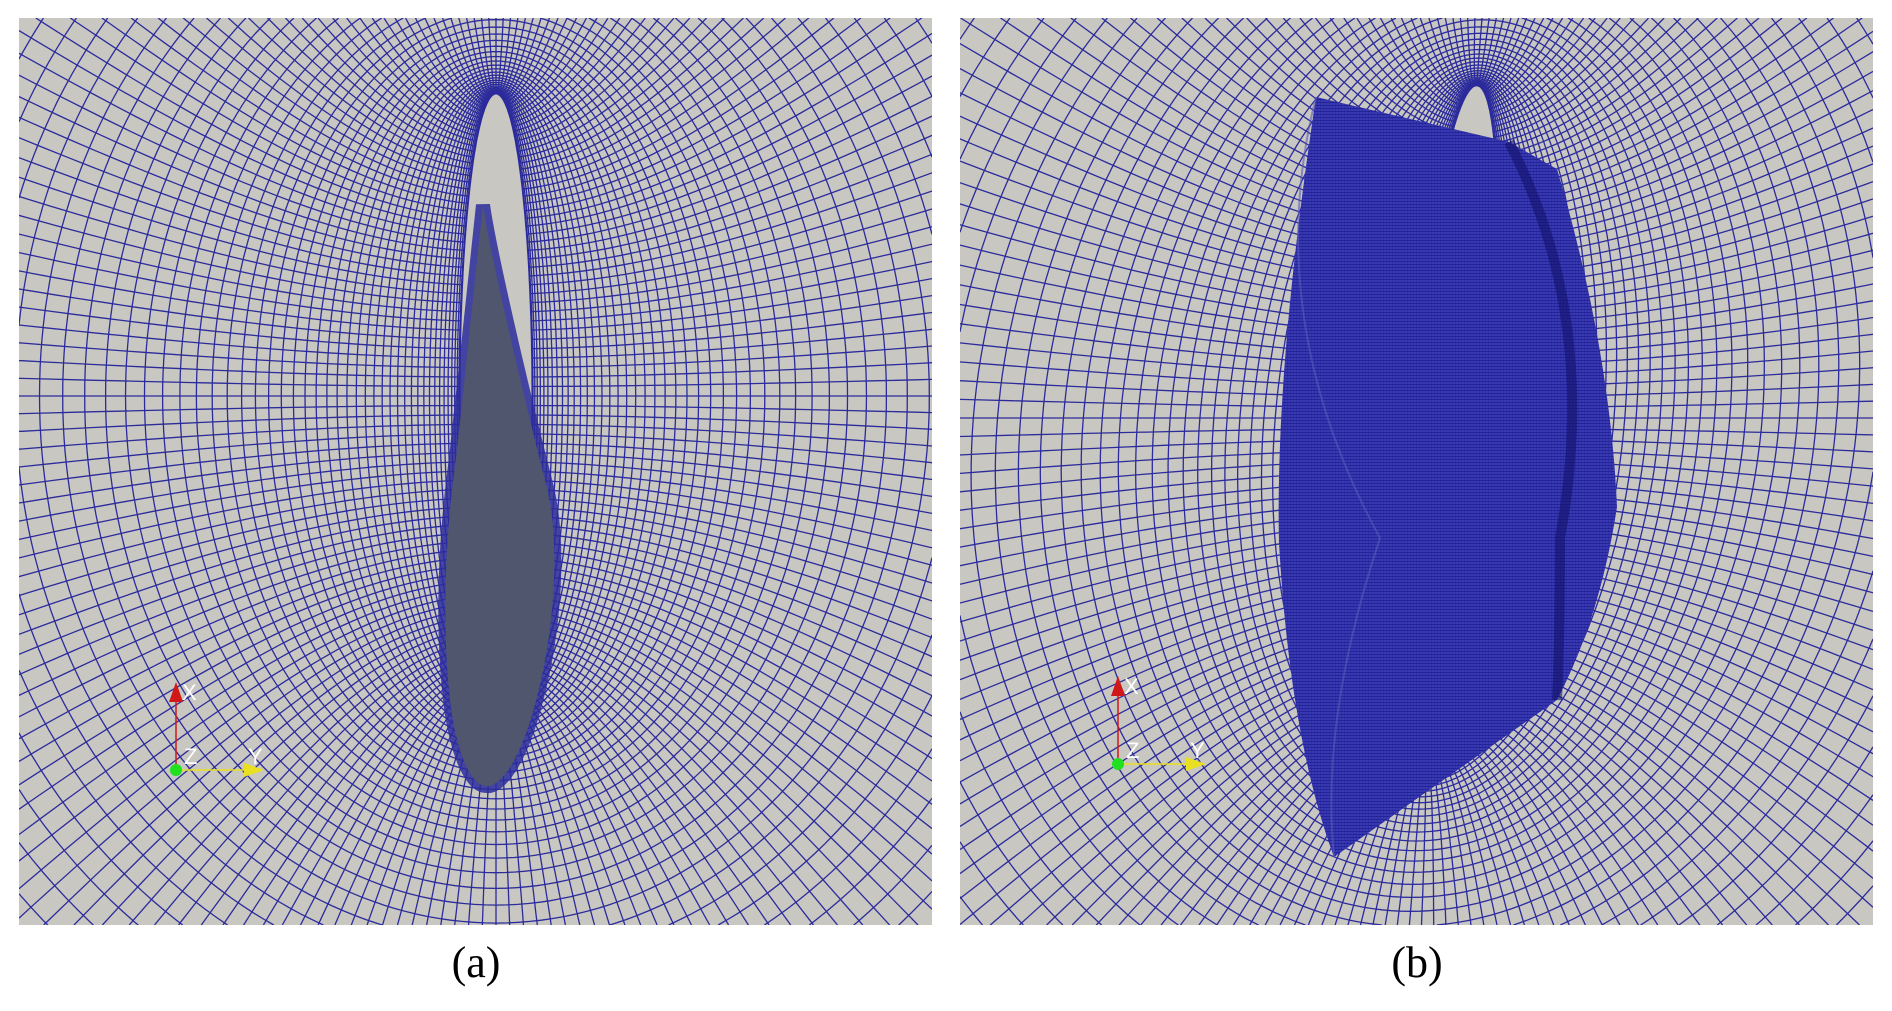 The height and width of the screenshot is (1011, 1892). What do you see at coordinates (255, 756) in the screenshot?
I see `y-axis-label: Y` at bounding box center [255, 756].